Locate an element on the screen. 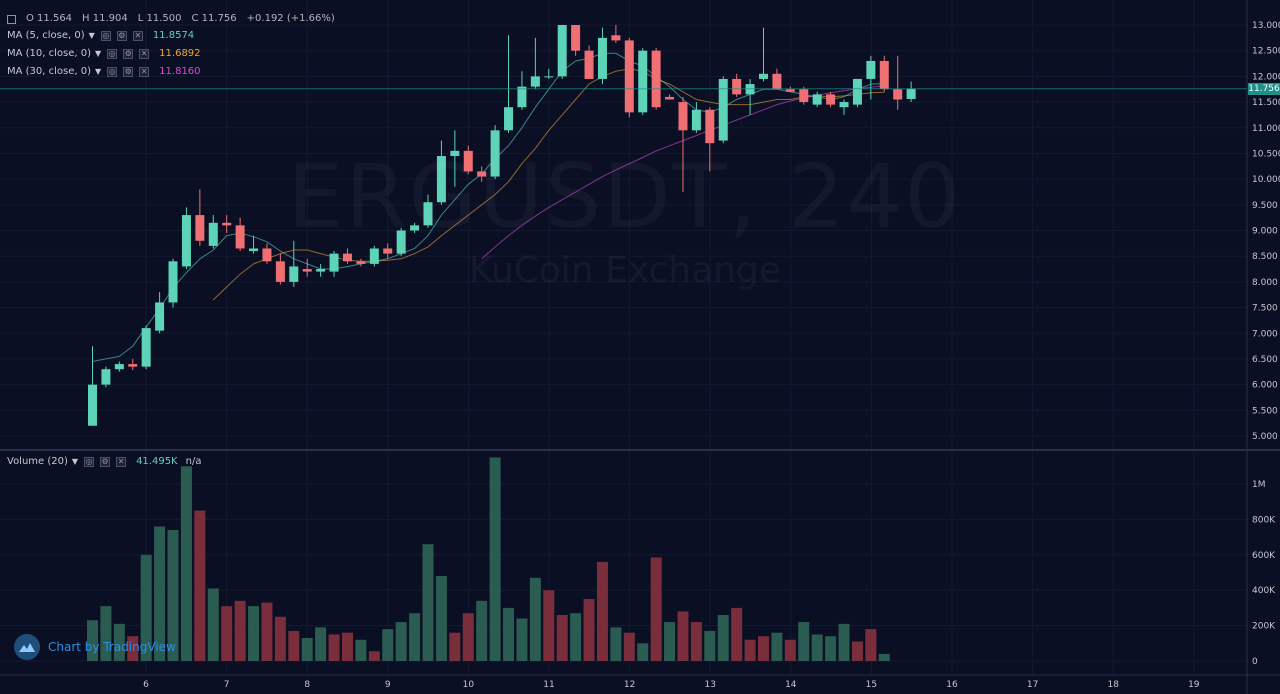  tradingview-badge: Chart by TradingView is located at coordinates (95, 647).